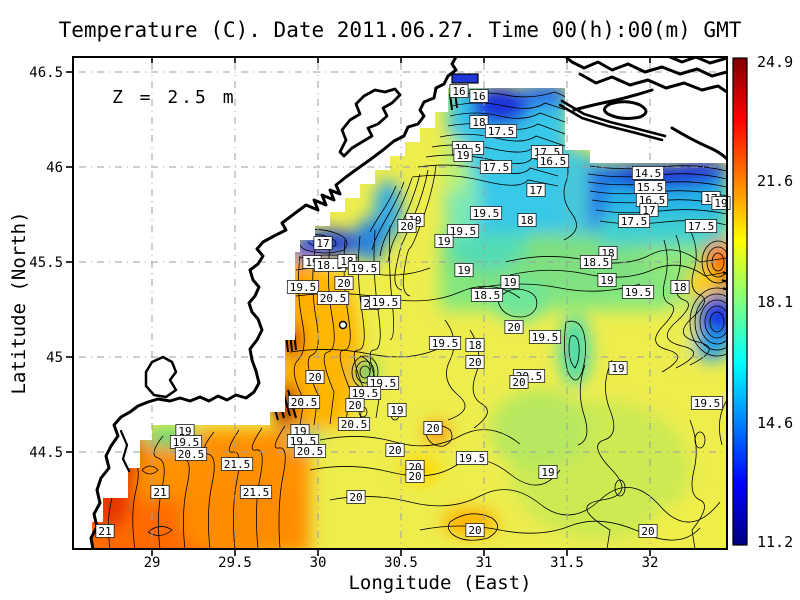  I want to click on x-tick-label: 30.5, so click(401, 563).